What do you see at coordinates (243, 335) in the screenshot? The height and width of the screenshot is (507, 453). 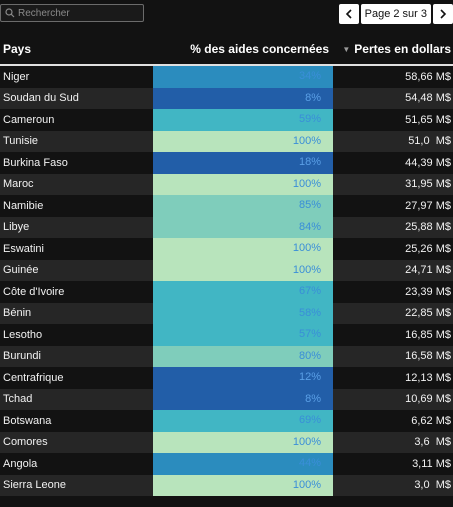 I see `percent-cell: 57%` at bounding box center [243, 335].